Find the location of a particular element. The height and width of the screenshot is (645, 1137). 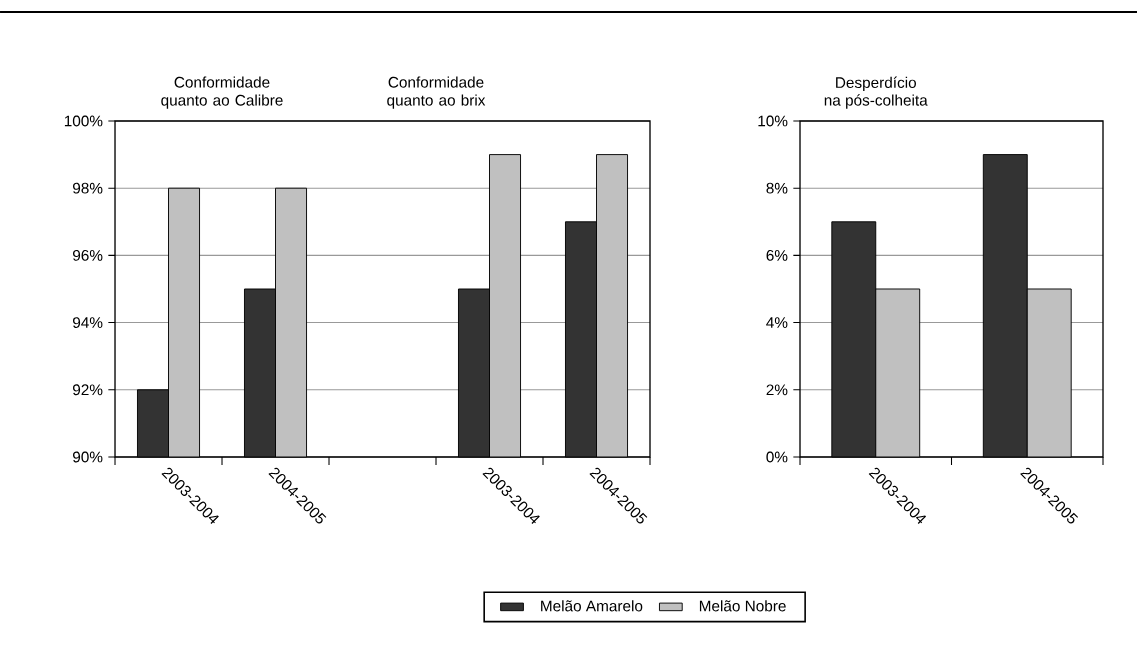

y-tick-label: 94% is located at coordinates (87, 323).